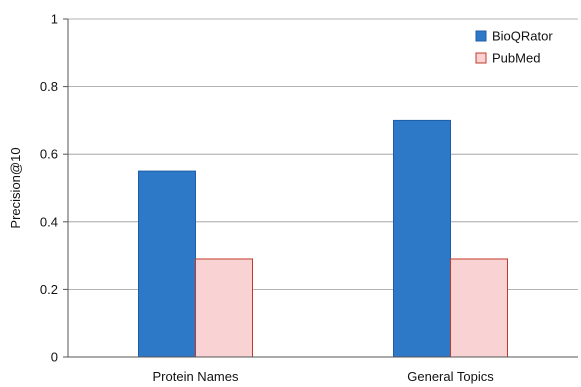 Image resolution: width=581 pixels, height=387 pixels. I want to click on x-category-label: Protein Names, so click(196, 376).